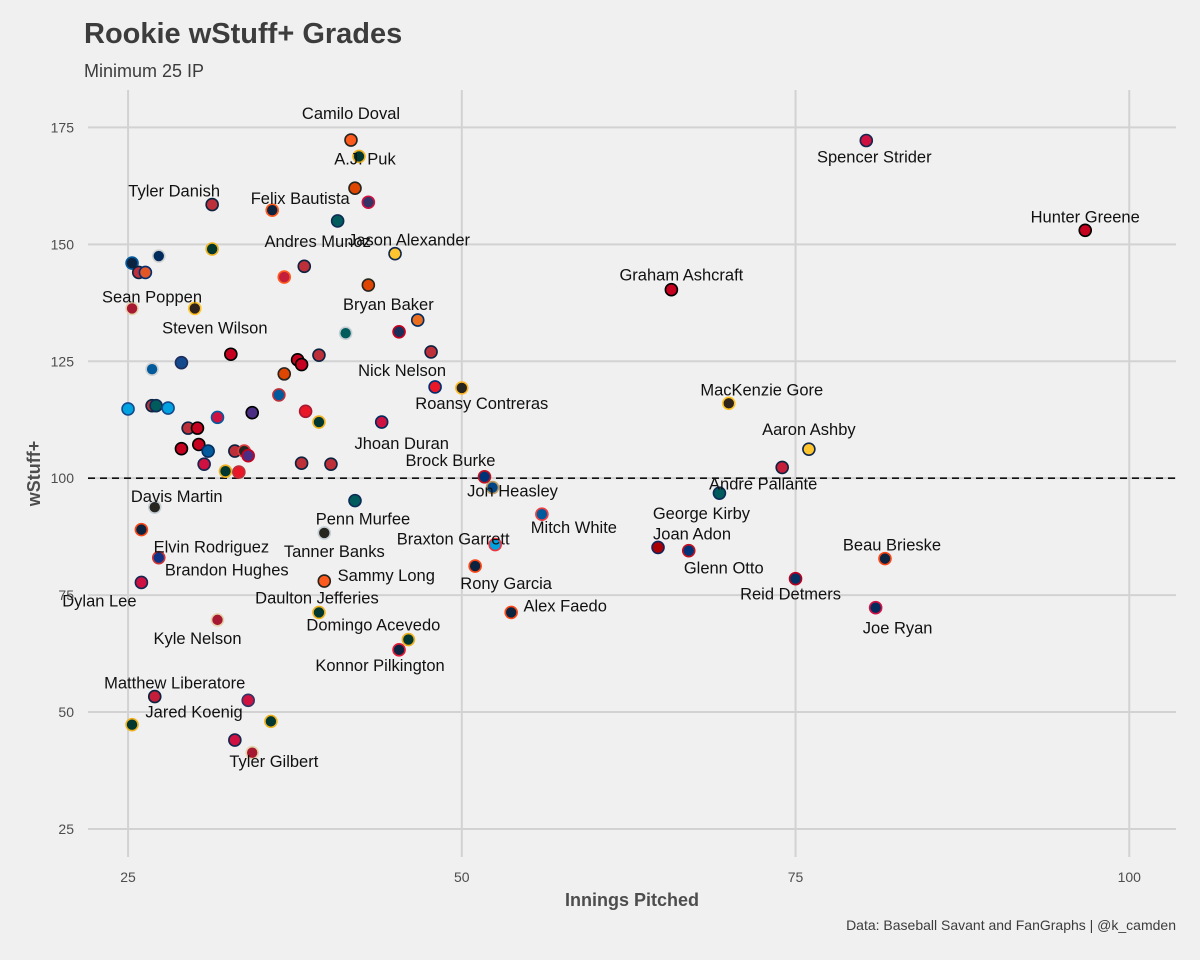 The image size is (1200, 960). What do you see at coordinates (728, 403) in the screenshot?
I see `point-mackenzie-gore` at bounding box center [728, 403].